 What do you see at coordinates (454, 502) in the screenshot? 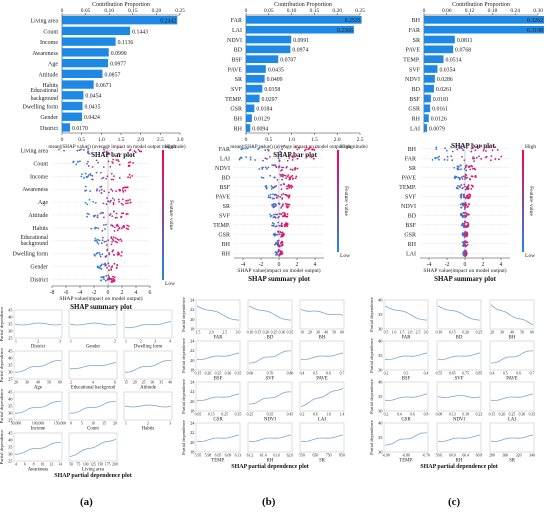
I see `panel-letter-c: (c)` at bounding box center [454, 502].